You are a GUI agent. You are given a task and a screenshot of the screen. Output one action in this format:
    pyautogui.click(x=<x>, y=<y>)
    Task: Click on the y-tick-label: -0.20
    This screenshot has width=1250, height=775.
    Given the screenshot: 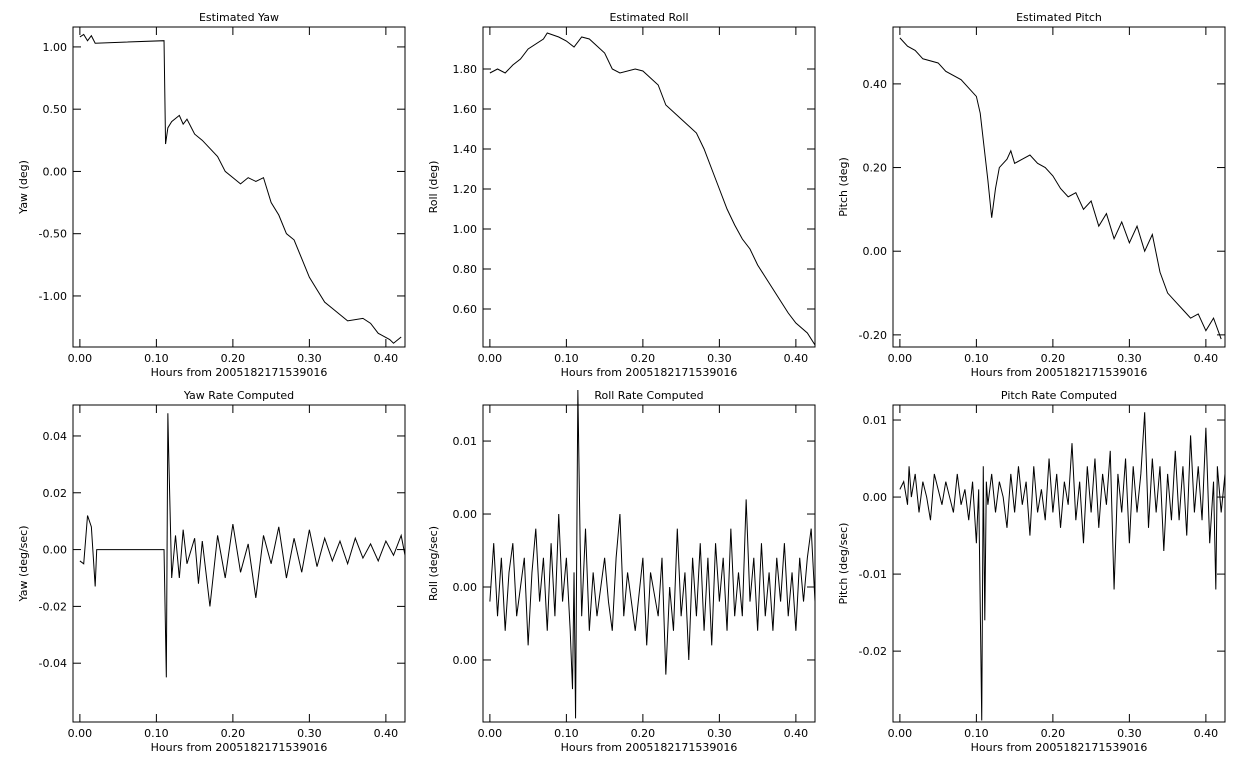 What is the action you would take?
    pyautogui.click(x=873, y=335)
    